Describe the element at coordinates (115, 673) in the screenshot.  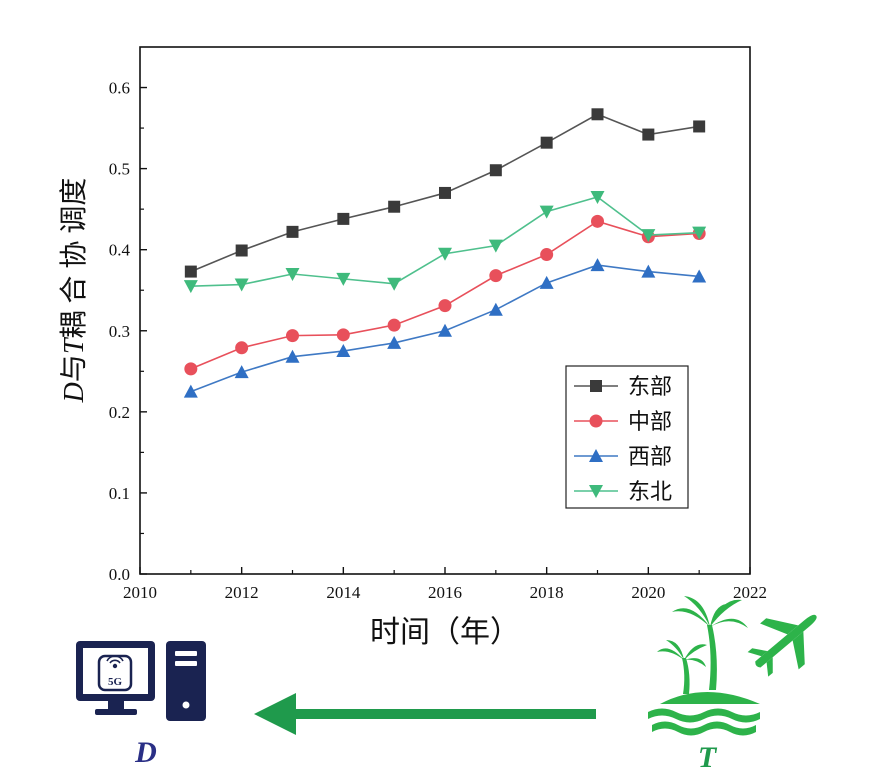
I see `5g-signal-icon: 5G` at that location.